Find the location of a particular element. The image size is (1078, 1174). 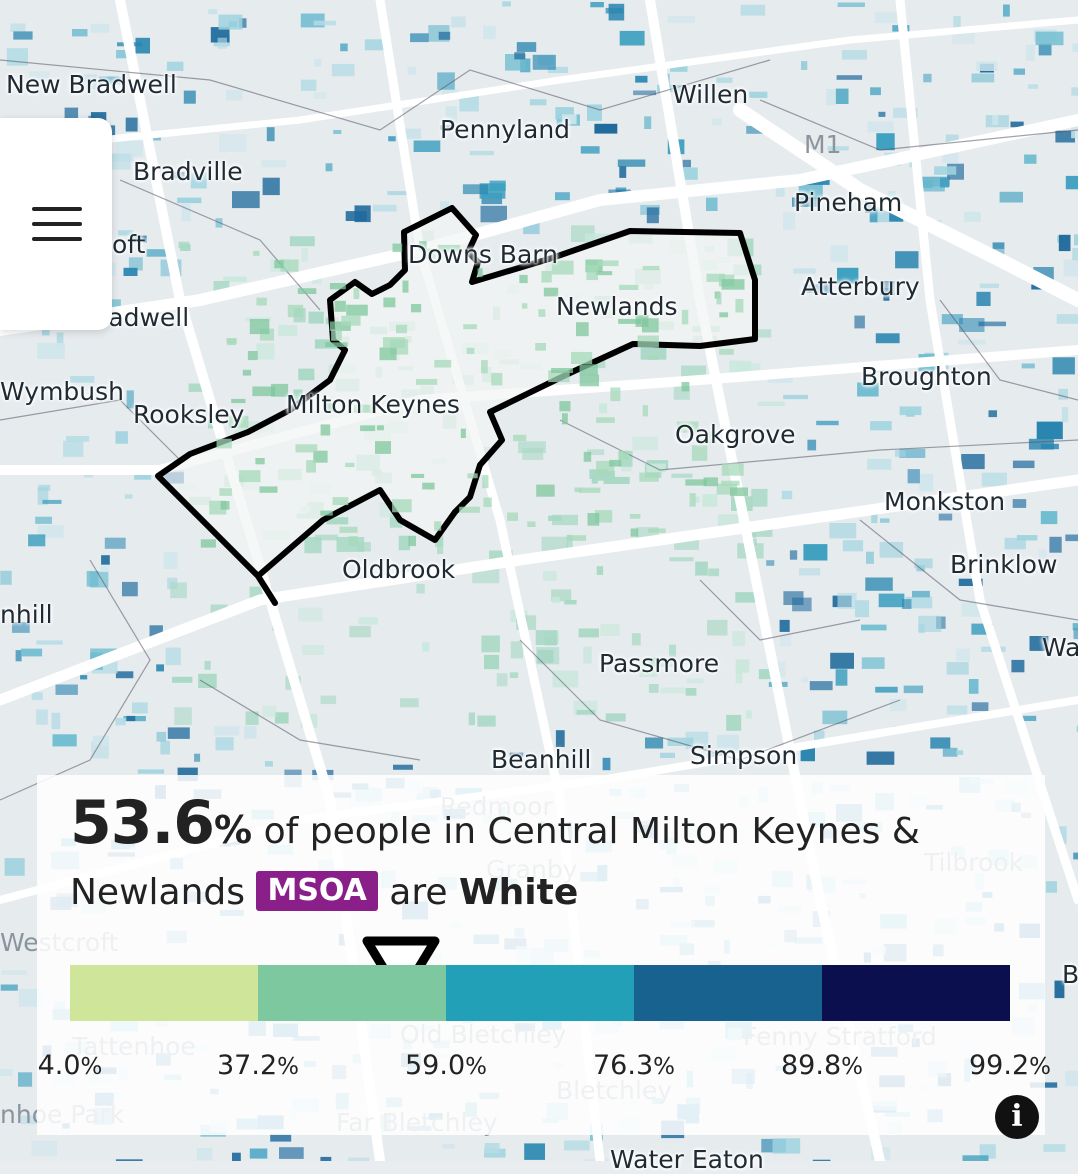

info-icon: i is located at coordinates (1017, 1117).